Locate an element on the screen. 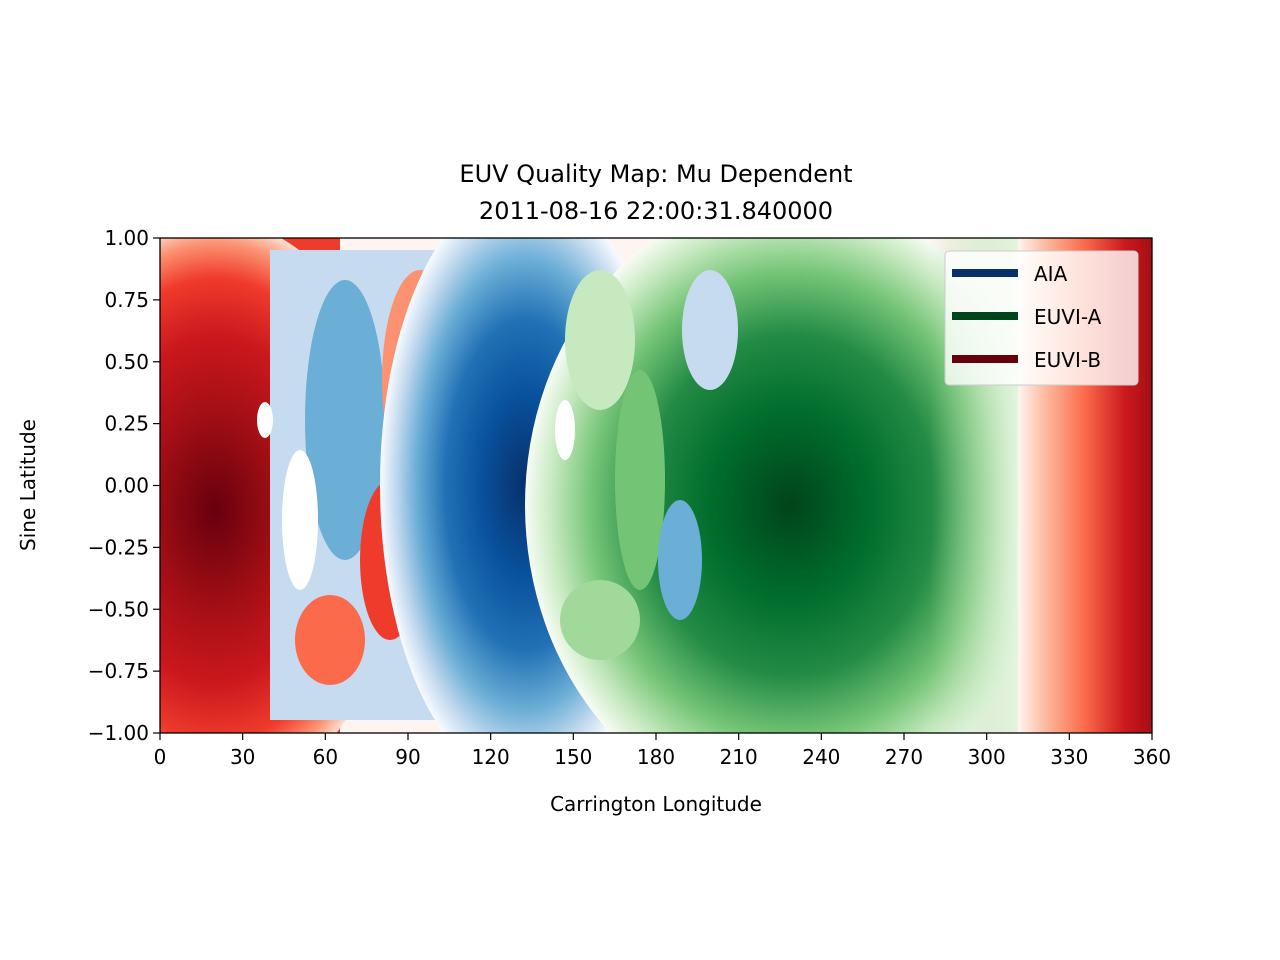  x-tick-label: 330 is located at coordinates (1069, 757).